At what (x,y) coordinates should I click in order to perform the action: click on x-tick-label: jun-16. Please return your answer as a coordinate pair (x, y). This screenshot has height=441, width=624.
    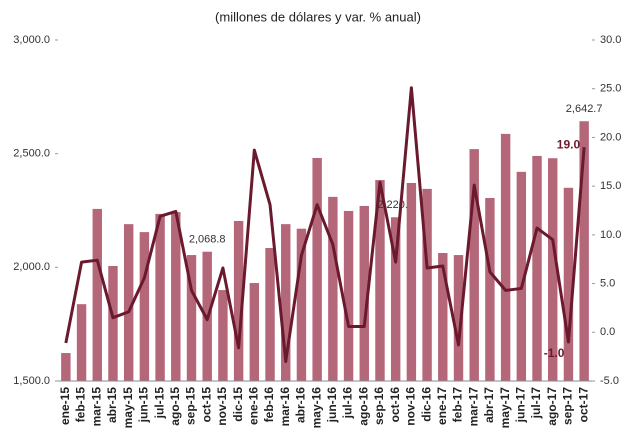
    Looking at the image, I should click on (332, 405).